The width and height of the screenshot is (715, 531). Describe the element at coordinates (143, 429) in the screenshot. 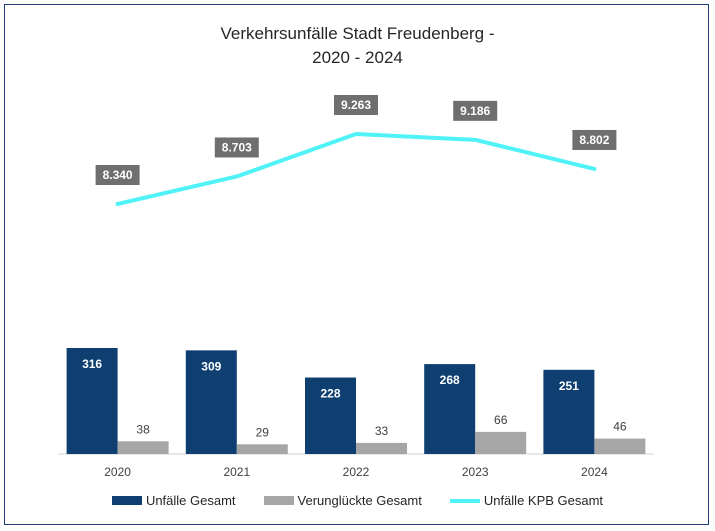

I see `data-label-verunglueckte-2020: 38` at that location.